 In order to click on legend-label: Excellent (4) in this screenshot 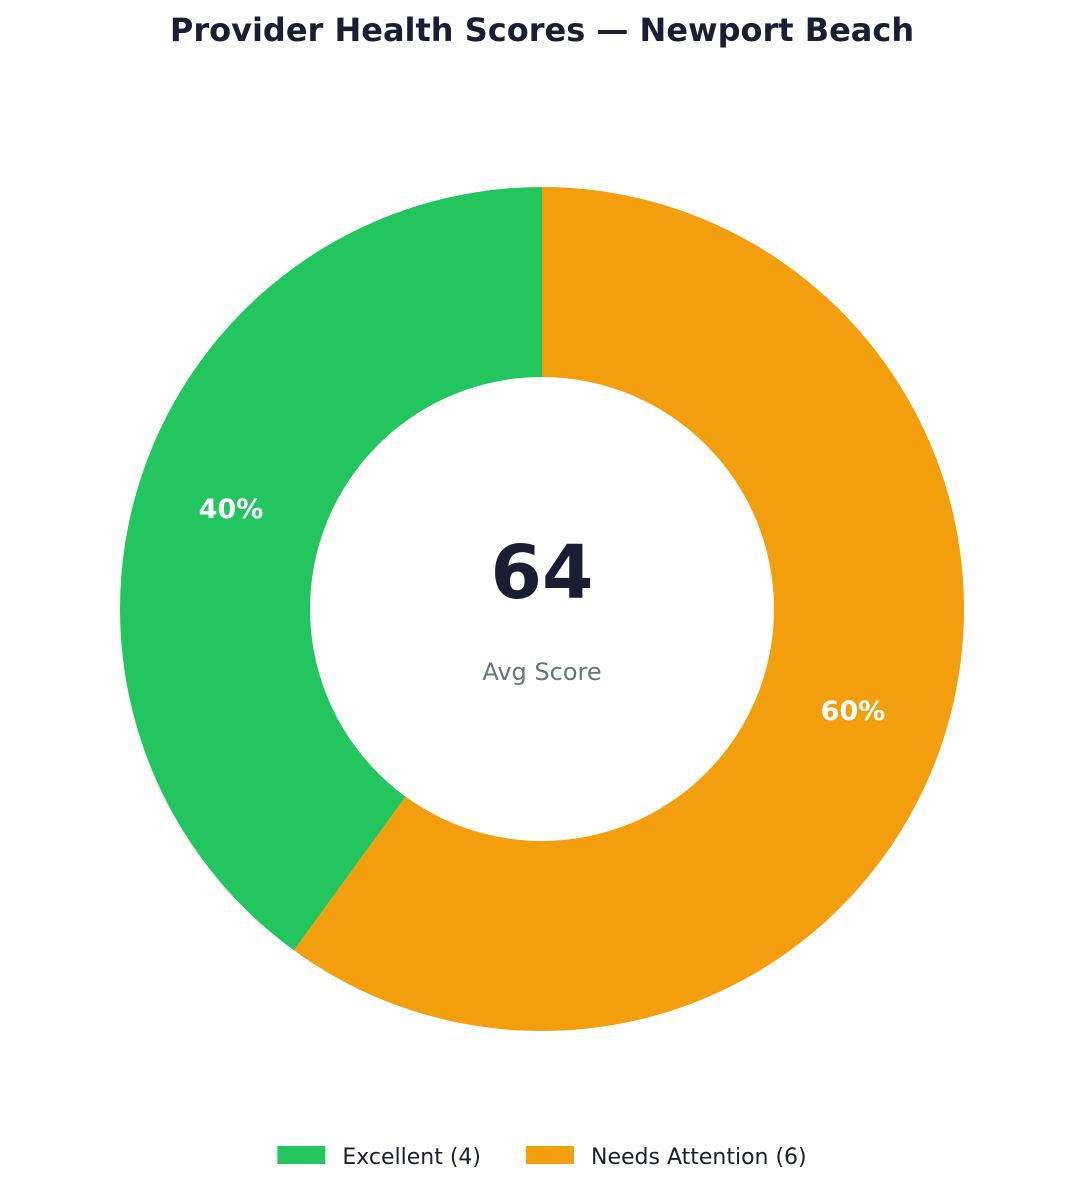, I will do `click(411, 1157)`.